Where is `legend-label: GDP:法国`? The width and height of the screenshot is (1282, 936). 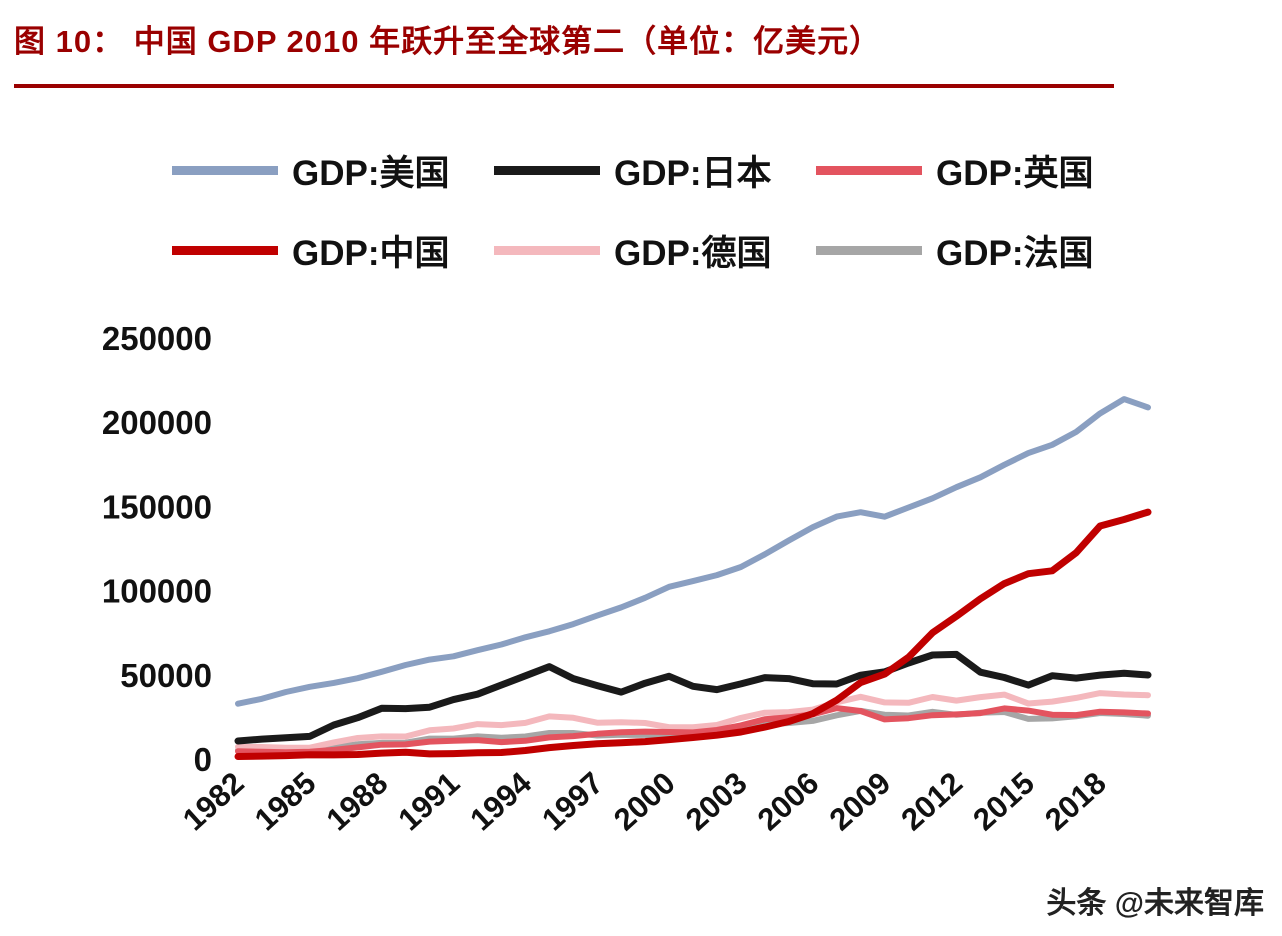 legend-label: GDP:法国 is located at coordinates (1015, 253).